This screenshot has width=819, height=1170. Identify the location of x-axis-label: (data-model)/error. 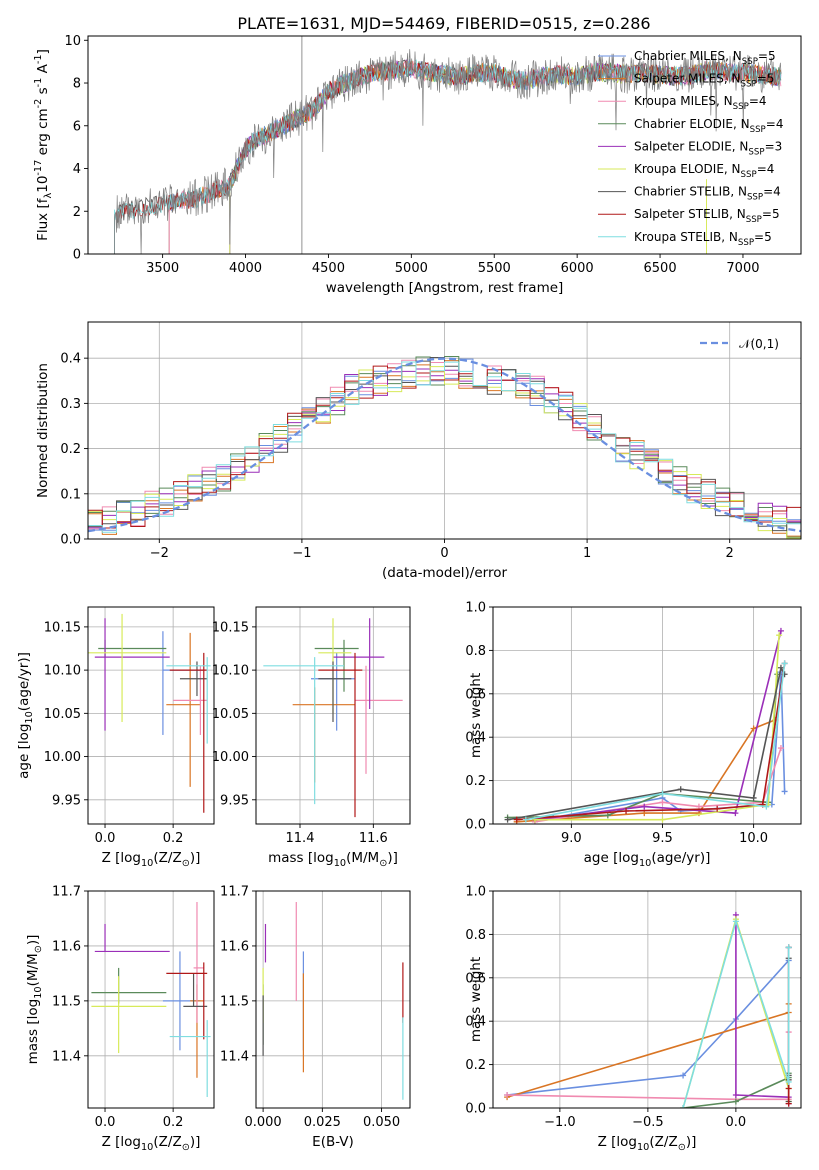
(445, 573).